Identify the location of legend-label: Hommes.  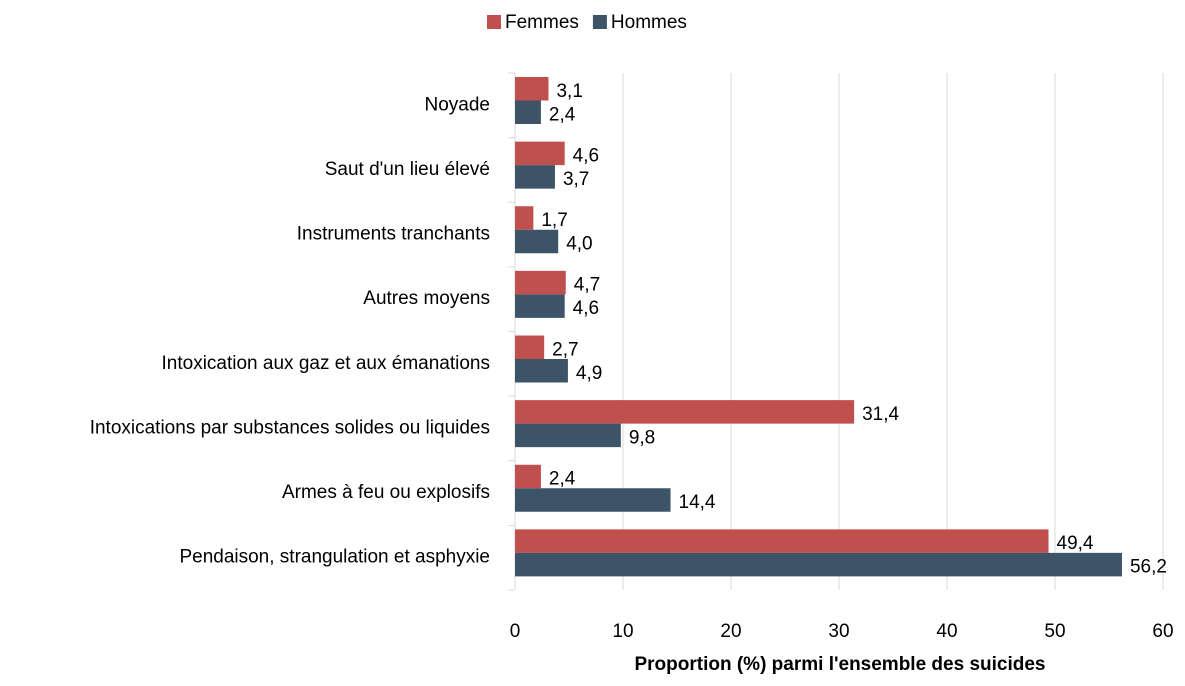
(649, 22).